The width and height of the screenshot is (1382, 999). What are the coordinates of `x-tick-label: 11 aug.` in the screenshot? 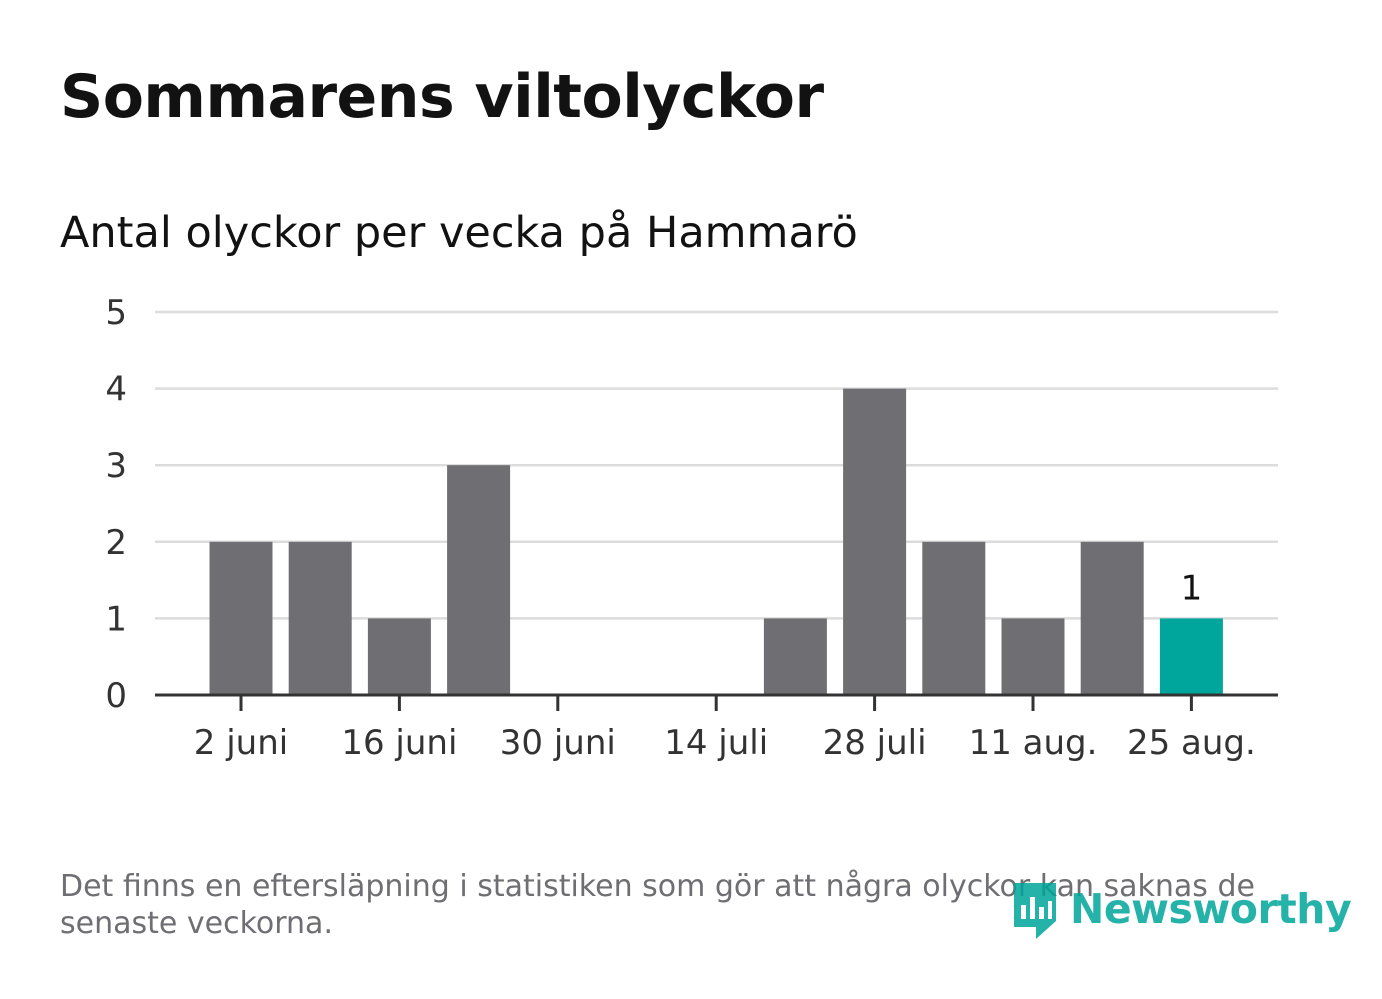 It's located at (1033, 743).